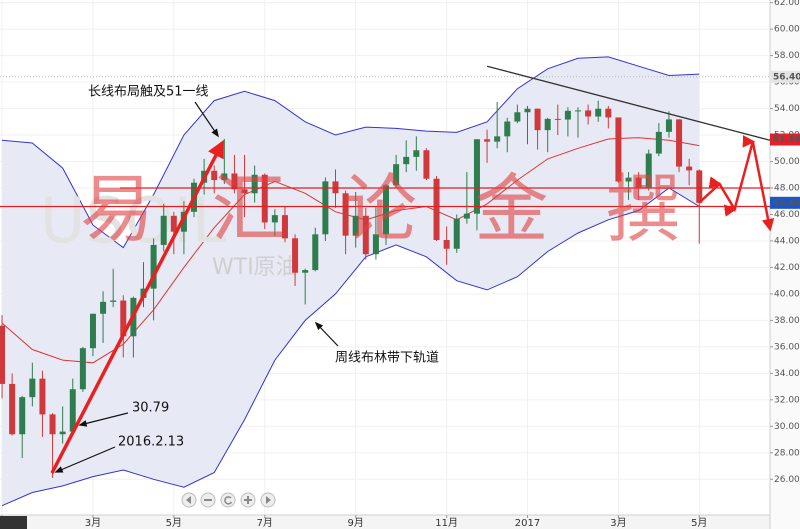 The image size is (800, 529). I want to click on price-label: 46.88, so click(786, 203).